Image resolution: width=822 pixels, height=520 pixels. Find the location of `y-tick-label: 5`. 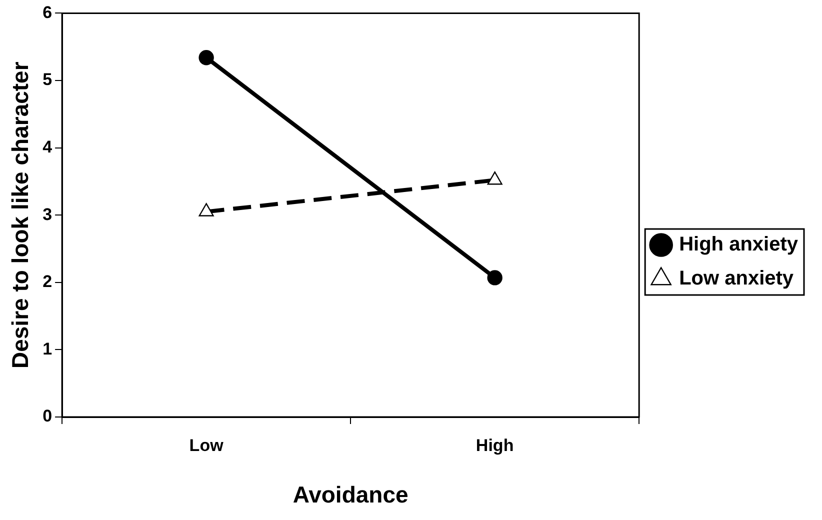

y-tick-label: 5 is located at coordinates (47, 80).